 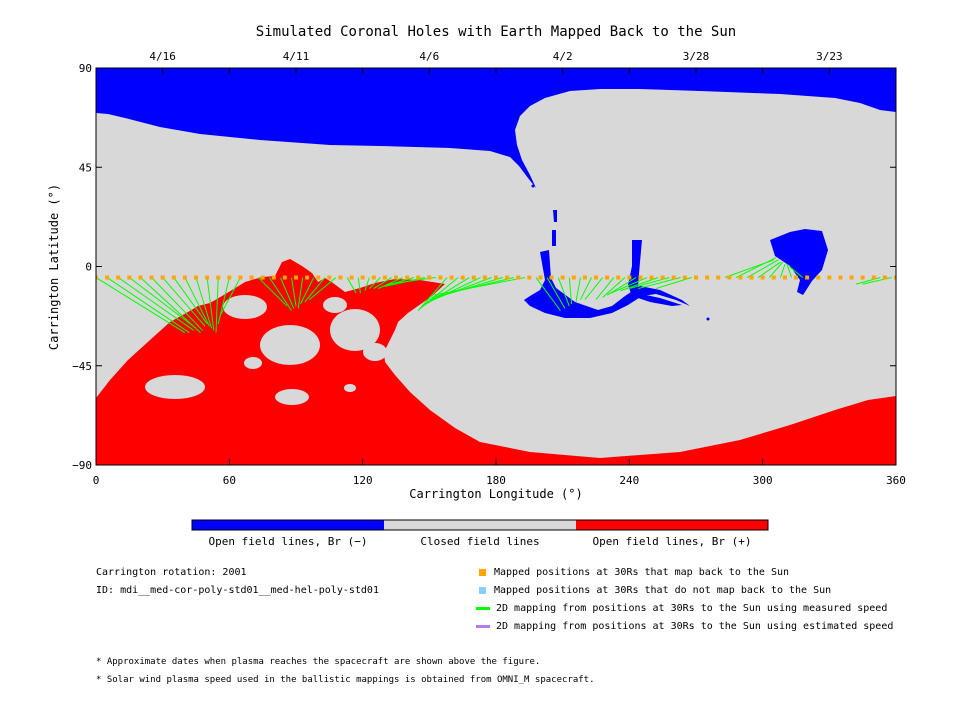 I want to click on date-tick-label: 4/6, so click(x=429, y=56).